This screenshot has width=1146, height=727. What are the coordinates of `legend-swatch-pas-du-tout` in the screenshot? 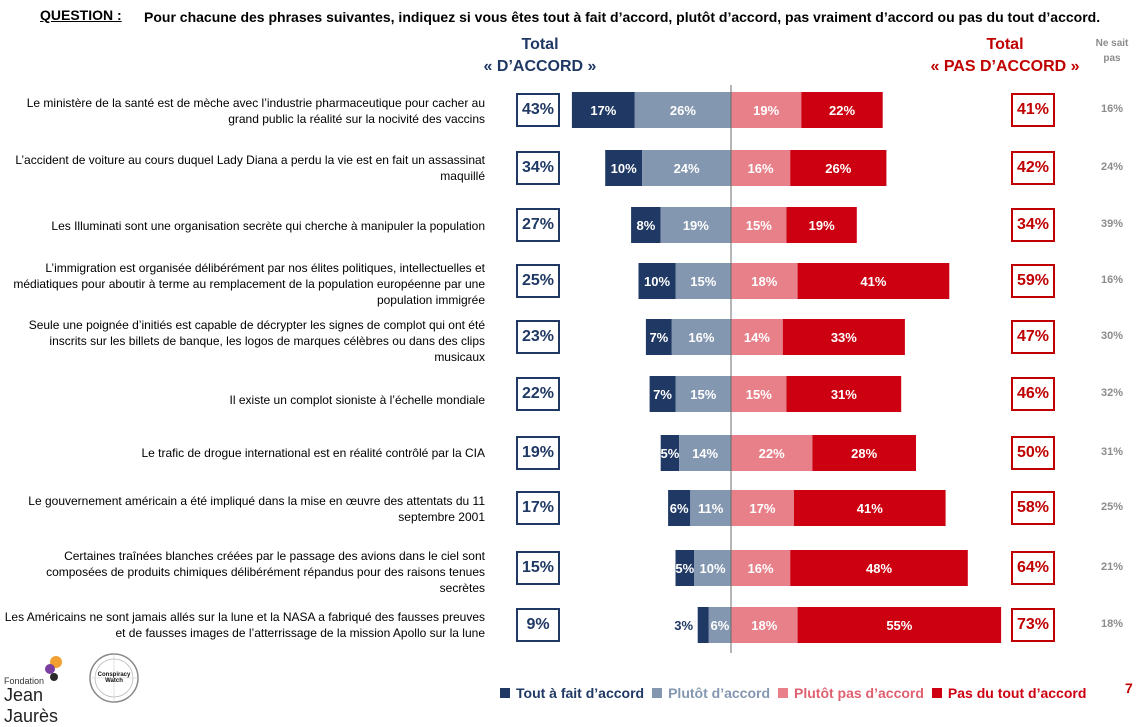 It's located at (936, 693).